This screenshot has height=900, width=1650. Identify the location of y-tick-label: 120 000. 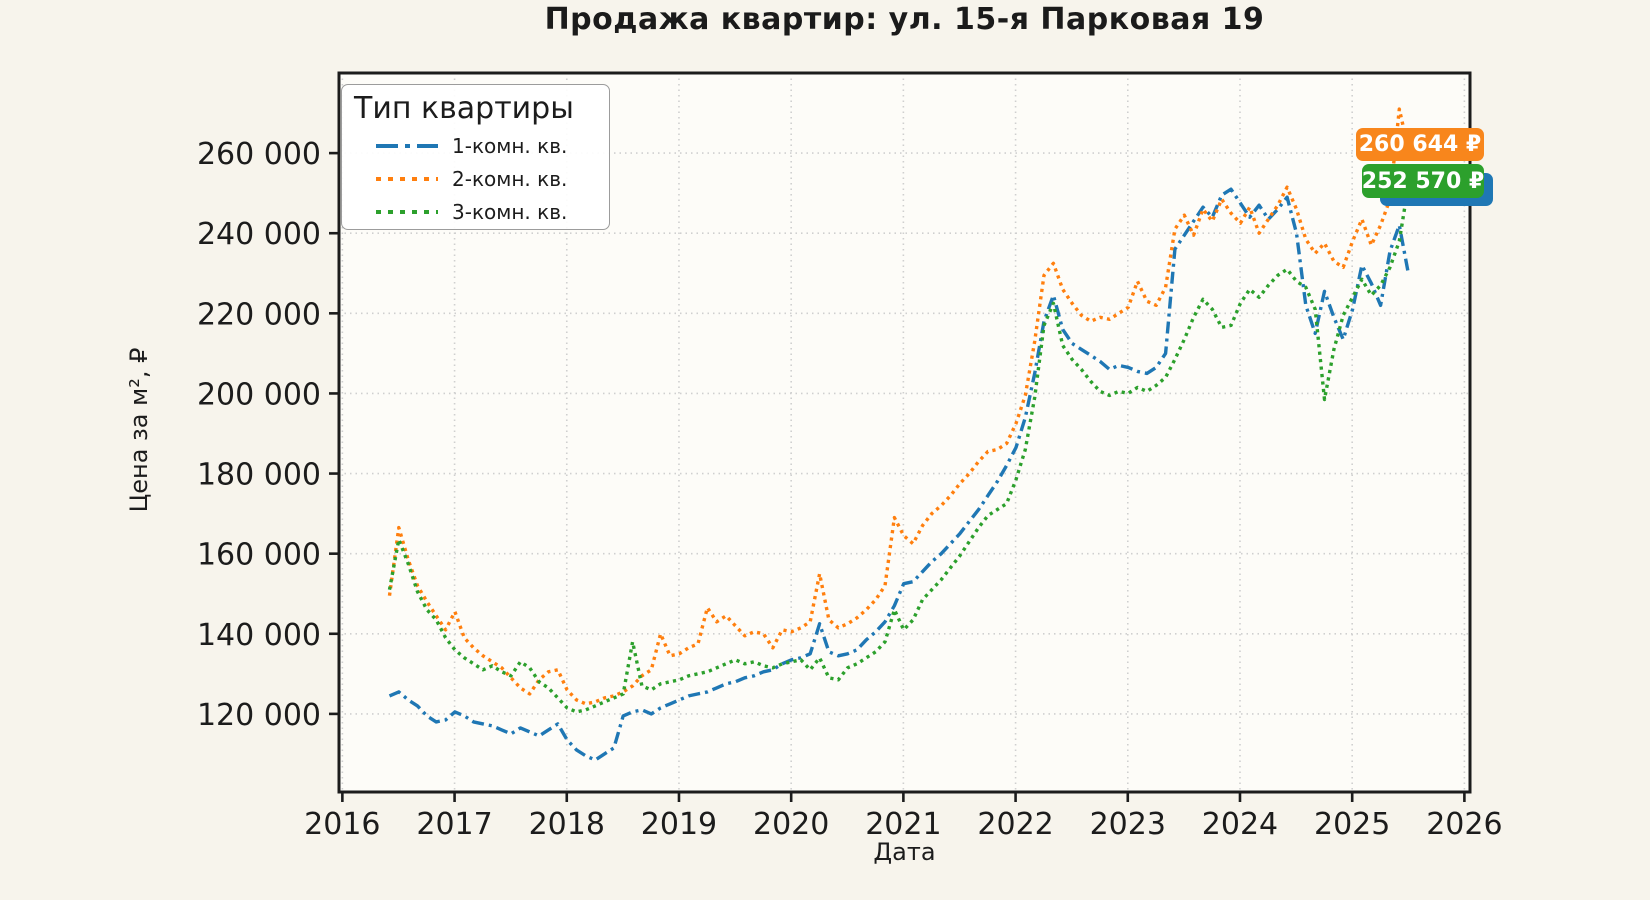
(259, 715).